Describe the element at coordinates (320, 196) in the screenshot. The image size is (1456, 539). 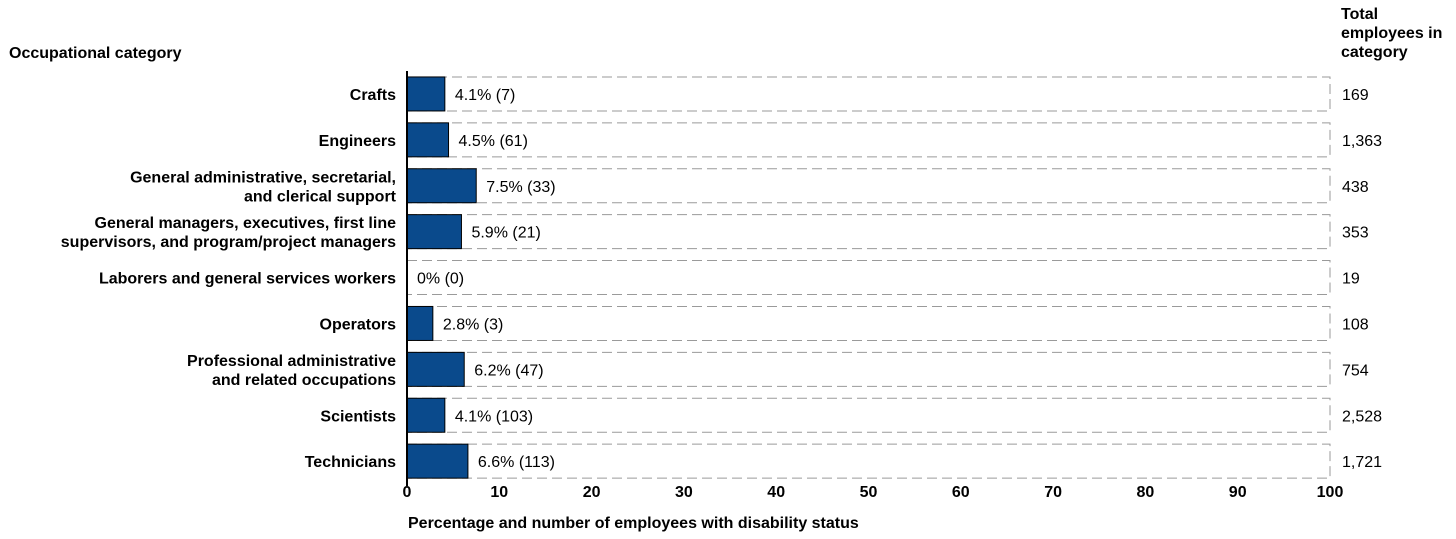
I see `category-label-line: and clerical support` at that location.